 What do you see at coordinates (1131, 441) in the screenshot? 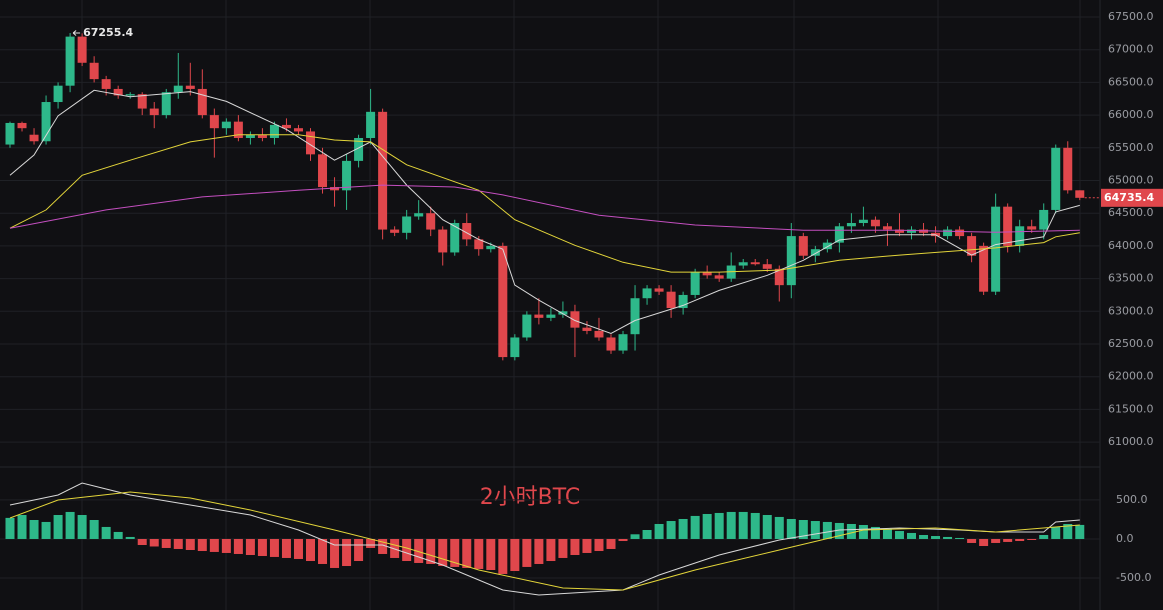
I see `y-tick-label: 61000.0` at bounding box center [1131, 441].